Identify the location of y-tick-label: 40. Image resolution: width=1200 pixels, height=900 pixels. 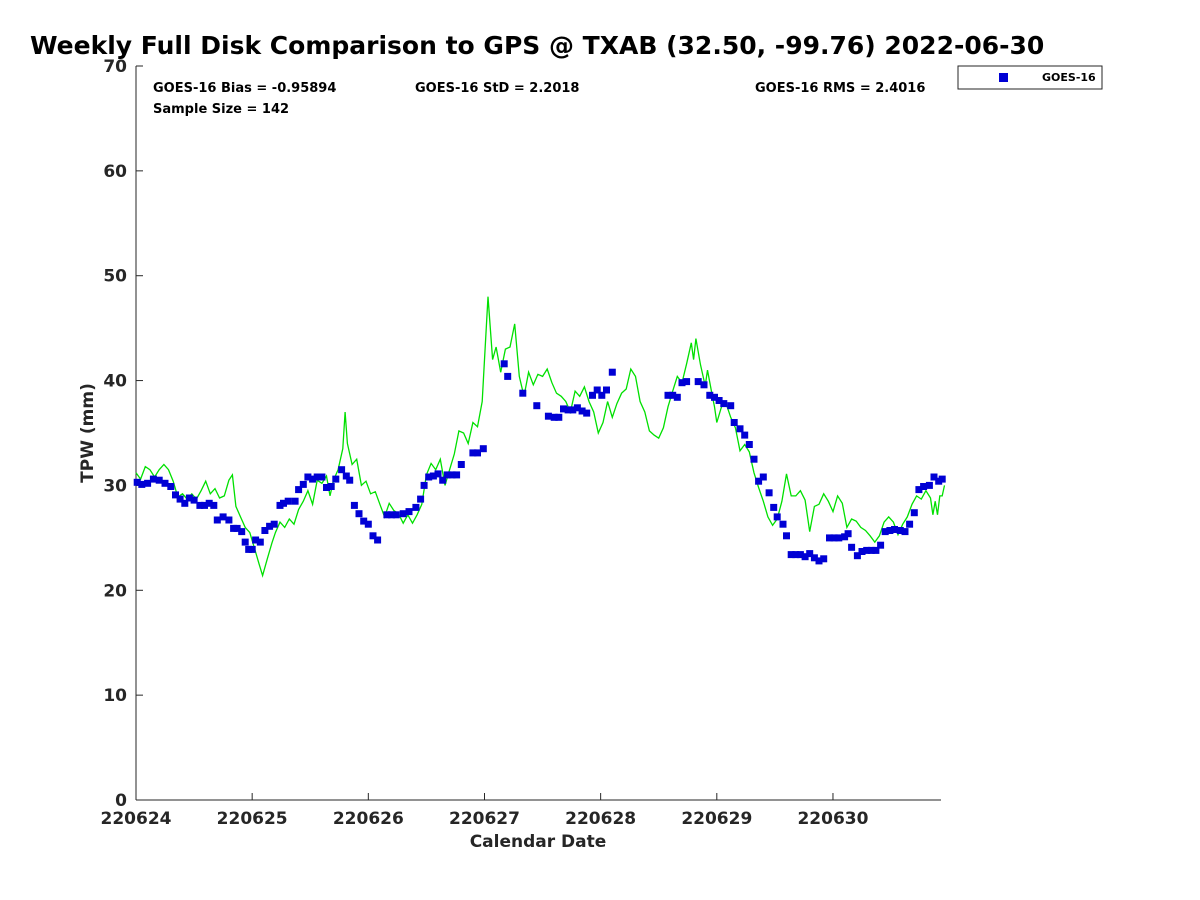
(115, 382).